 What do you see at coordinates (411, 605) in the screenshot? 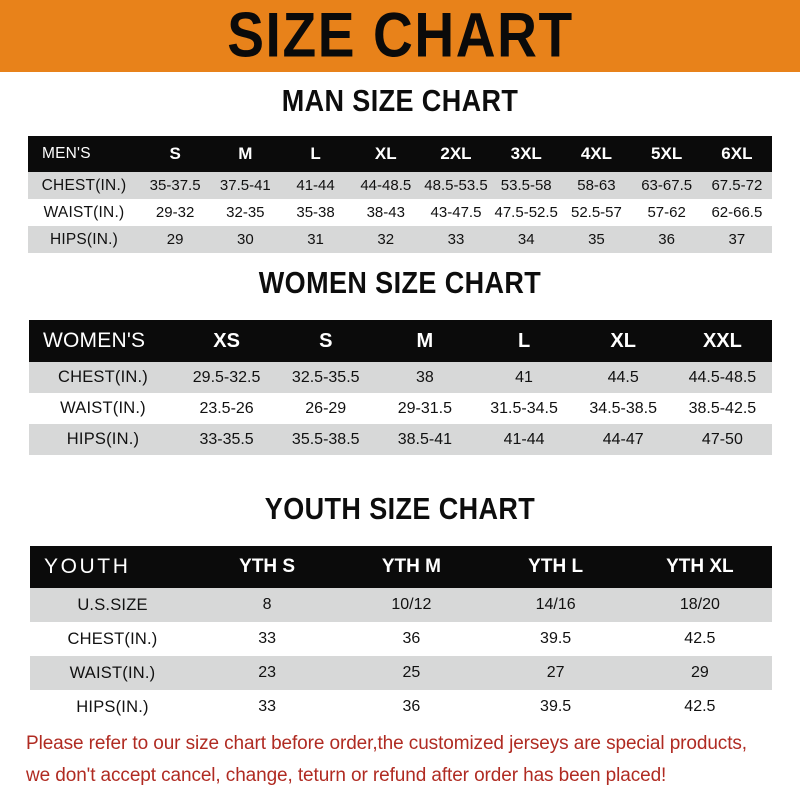
I see `youth-ussize-m: 10/12` at bounding box center [411, 605].